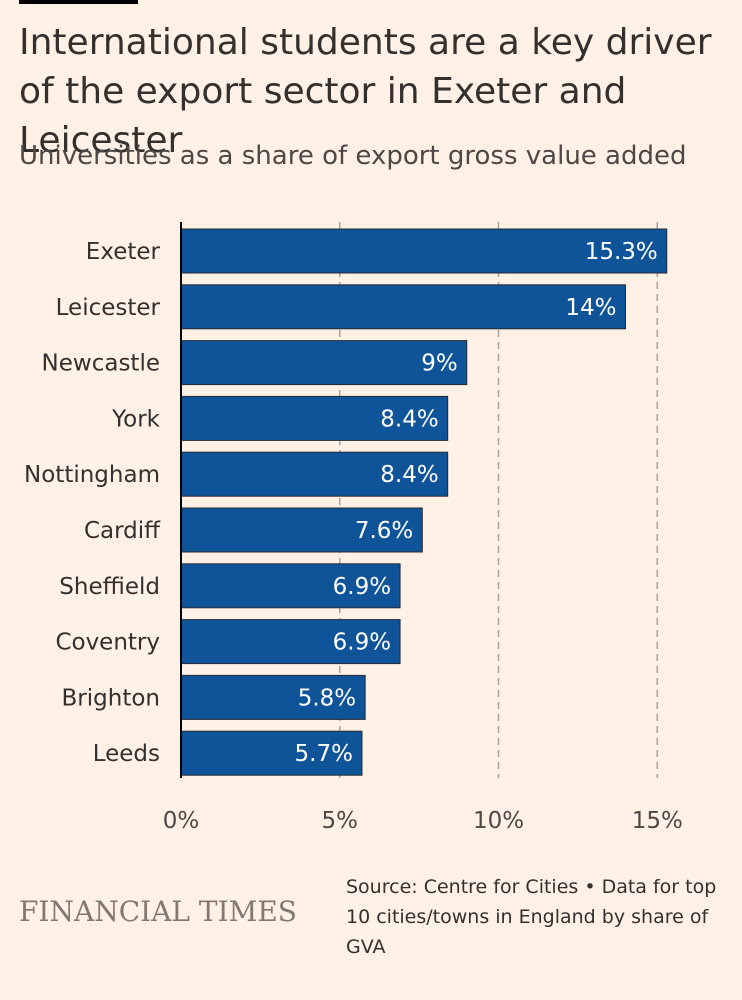 The height and width of the screenshot is (1000, 742). What do you see at coordinates (111, 698) in the screenshot?
I see `category-label: Brighton` at bounding box center [111, 698].